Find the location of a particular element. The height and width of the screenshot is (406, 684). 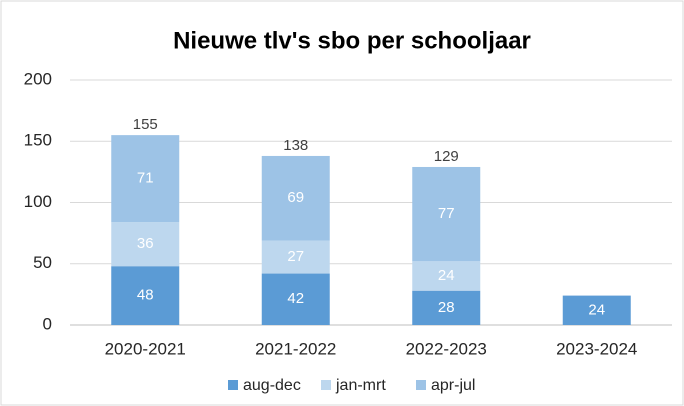

data-label: 48 is located at coordinates (145, 295).